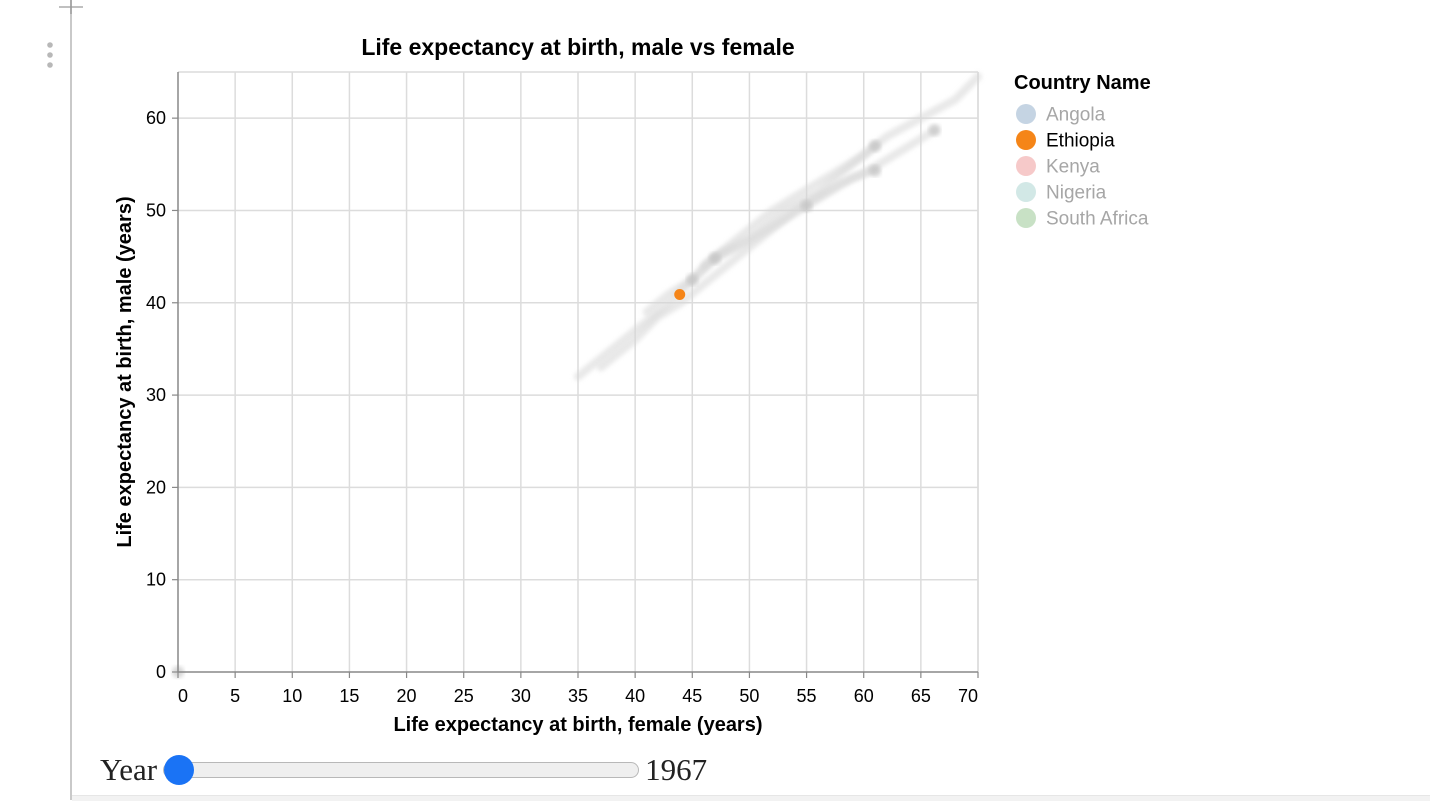 The width and height of the screenshot is (1430, 801). Describe the element at coordinates (577, 47) in the screenshot. I see `chart-title: Life expectancy at birth, male vs female` at that location.